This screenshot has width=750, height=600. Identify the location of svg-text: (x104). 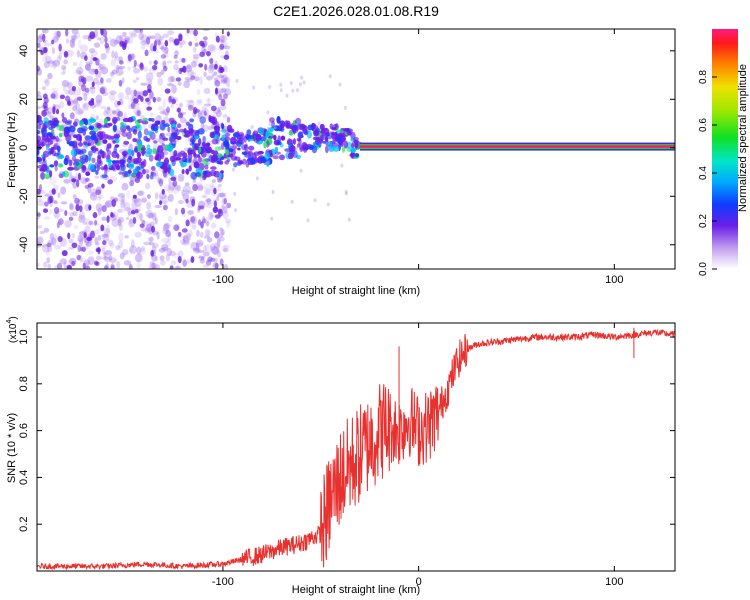
(12, 329).